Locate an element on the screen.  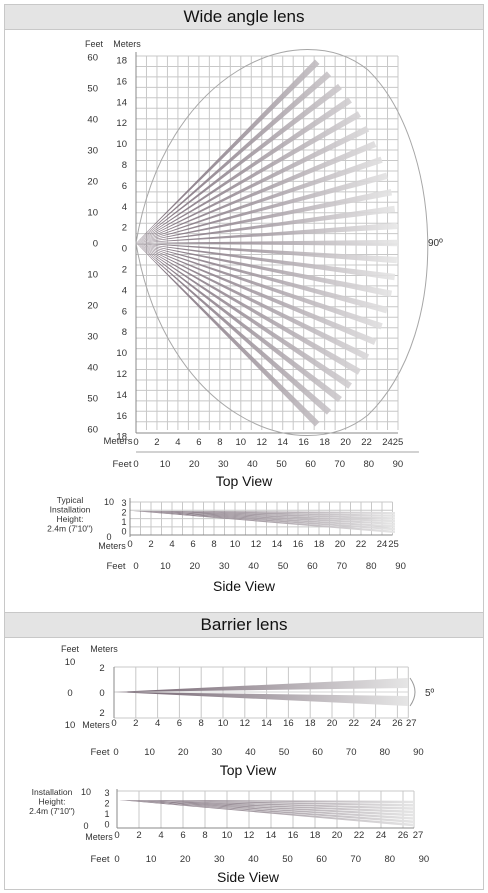
angle-label: 5º is located at coordinates (430, 693).